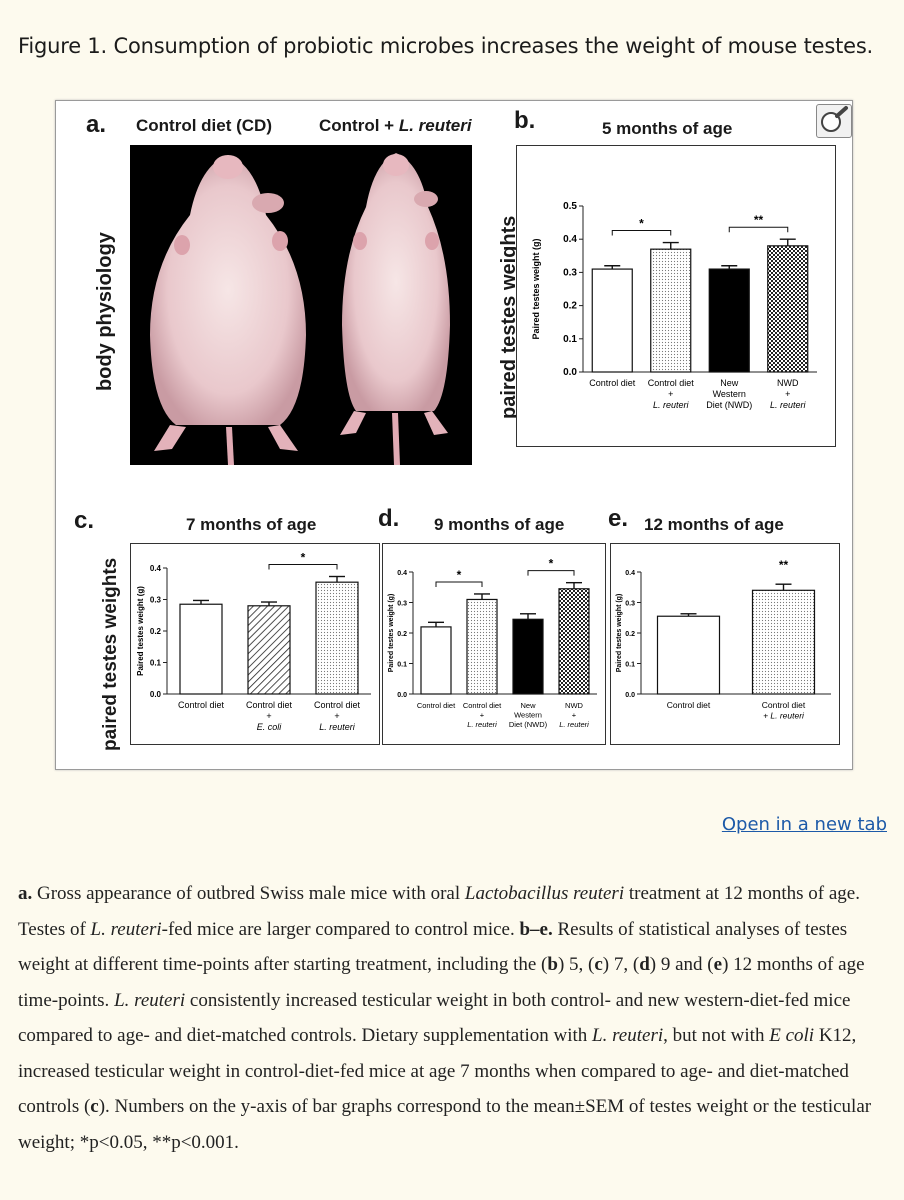  Describe the element at coordinates (96, 124) in the screenshot. I see `panel-a-letter: a.` at that location.